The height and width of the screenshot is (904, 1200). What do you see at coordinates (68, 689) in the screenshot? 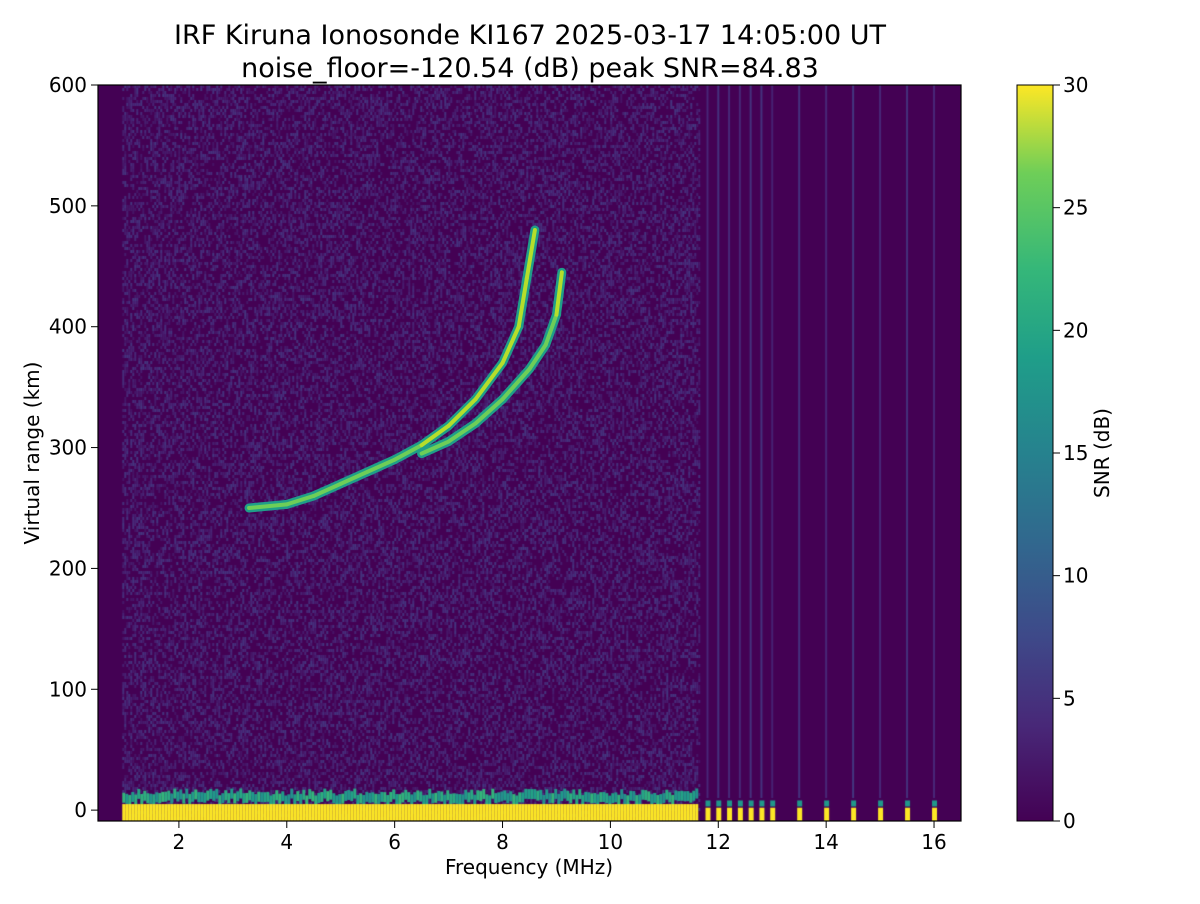
I see `y-tick-label: 100` at bounding box center [68, 689].